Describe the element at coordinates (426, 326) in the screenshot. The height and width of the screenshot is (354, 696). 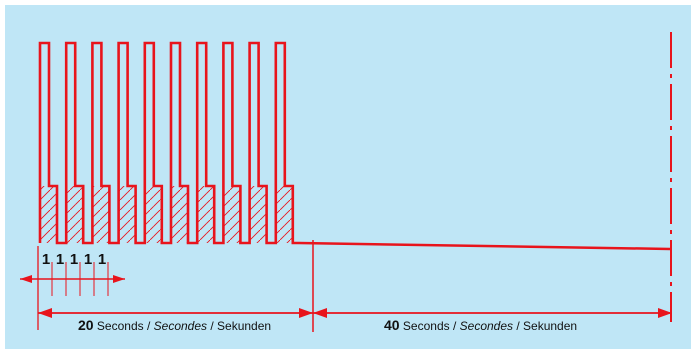
I see `second-interval-word-en: Seconds` at that location.